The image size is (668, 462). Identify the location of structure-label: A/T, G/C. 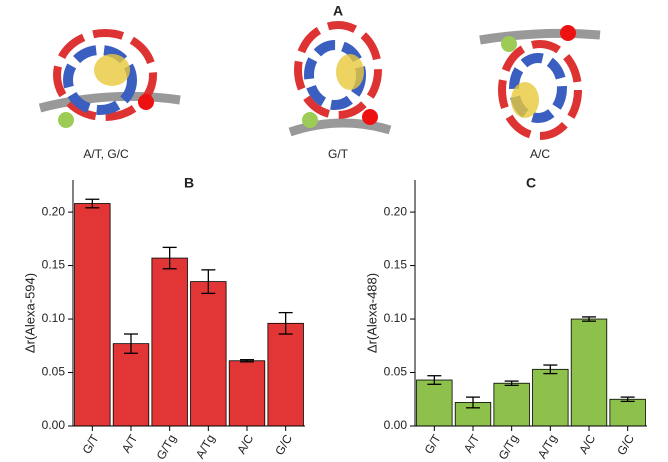
(106, 154).